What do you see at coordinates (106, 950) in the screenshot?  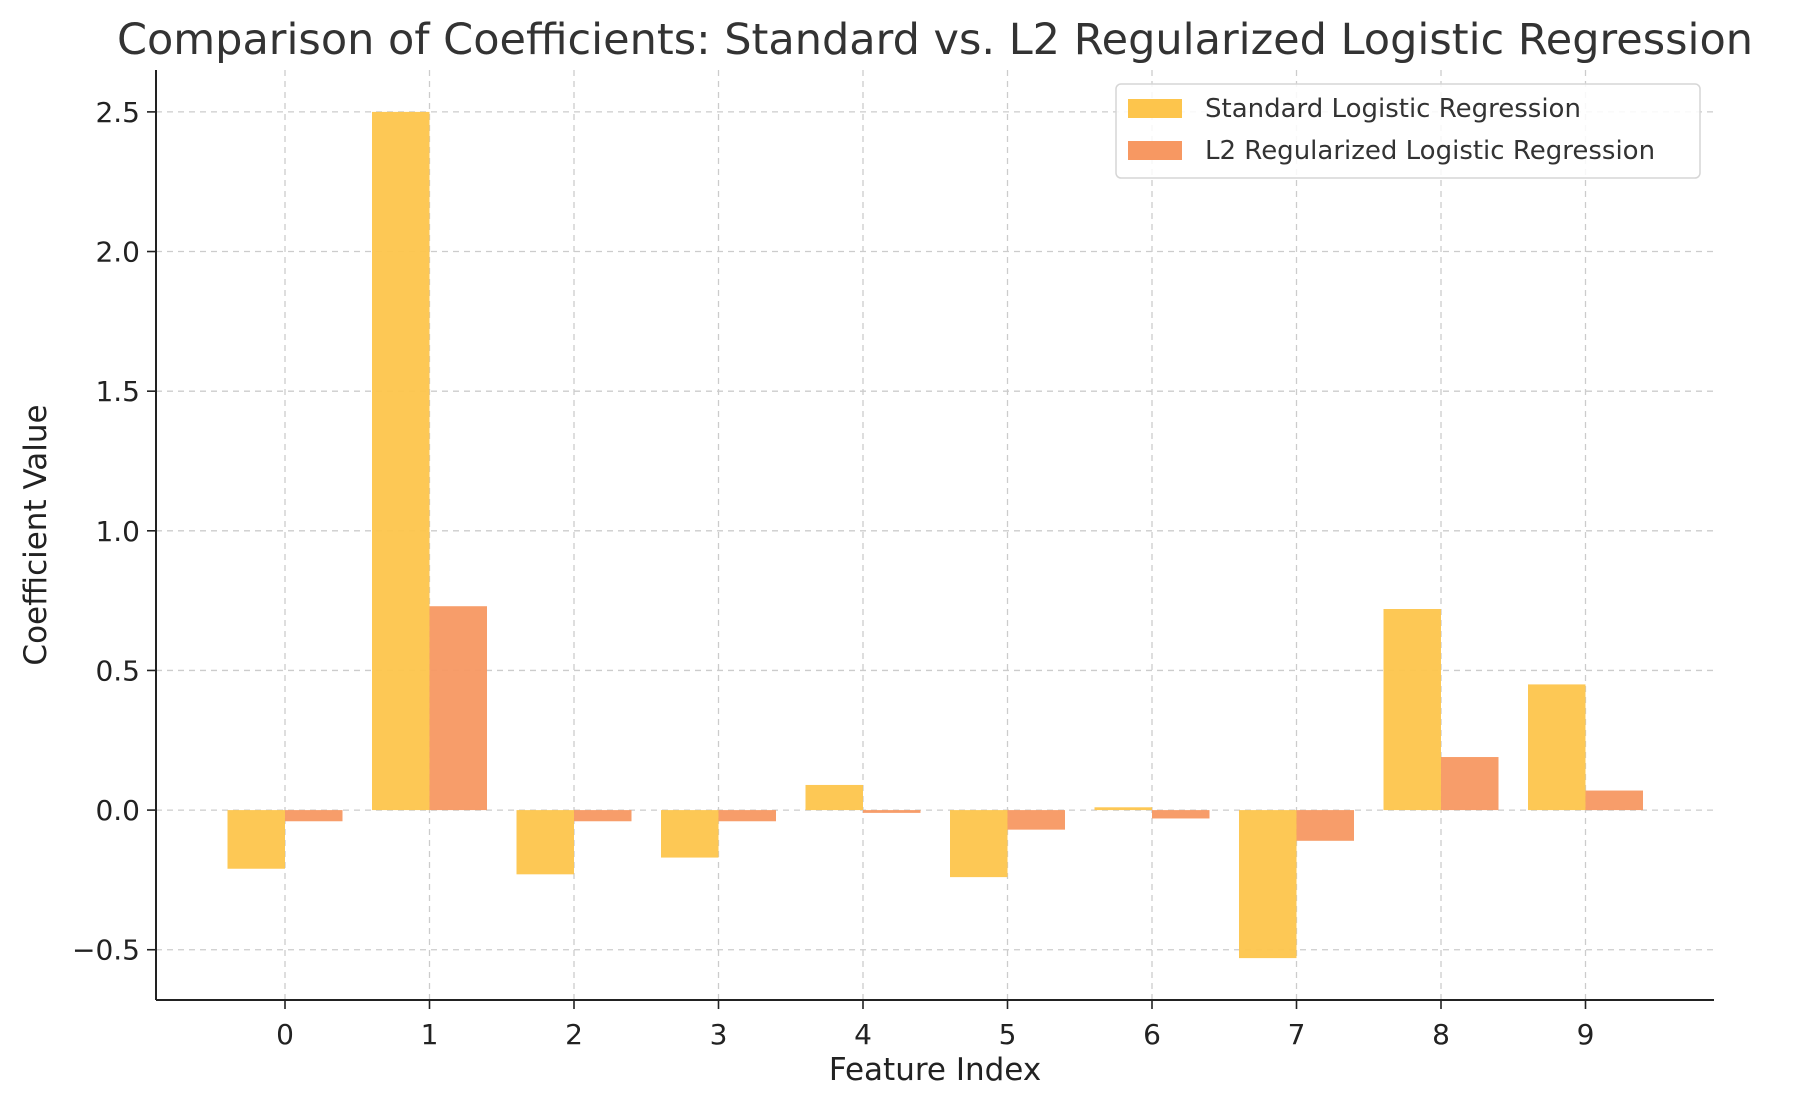 I see `y-tick-label: −0.5` at bounding box center [106, 950].